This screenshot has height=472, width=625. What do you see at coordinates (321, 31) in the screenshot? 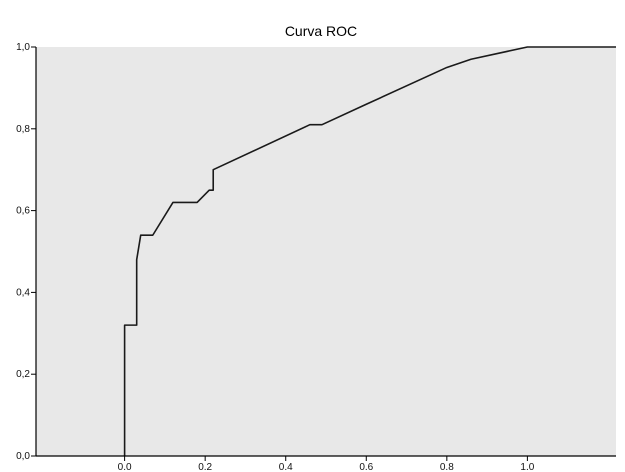
I see `chart-title: Curva ROC` at bounding box center [321, 31].